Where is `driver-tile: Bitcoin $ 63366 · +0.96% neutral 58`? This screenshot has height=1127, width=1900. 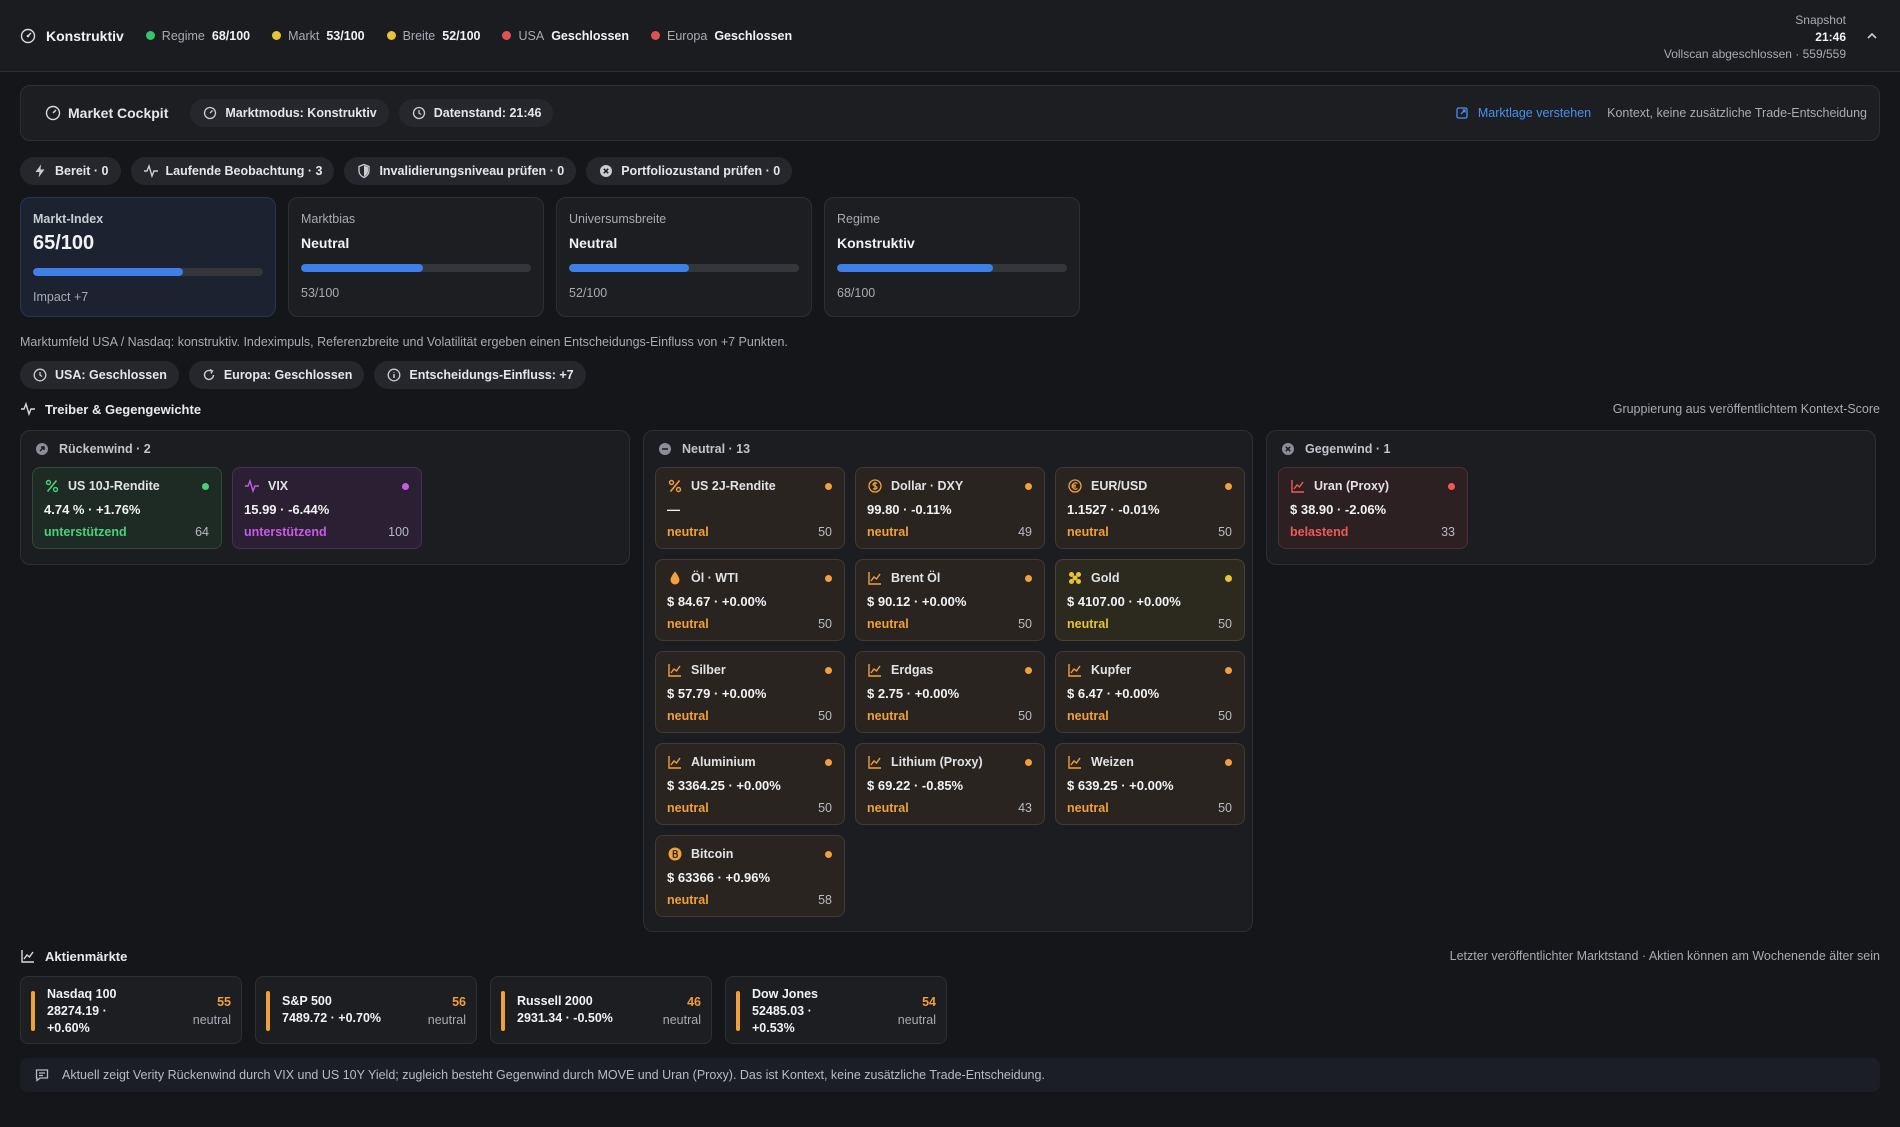 driver-tile: Bitcoin $ 63366 · +0.96% neutral 58 is located at coordinates (750, 876).